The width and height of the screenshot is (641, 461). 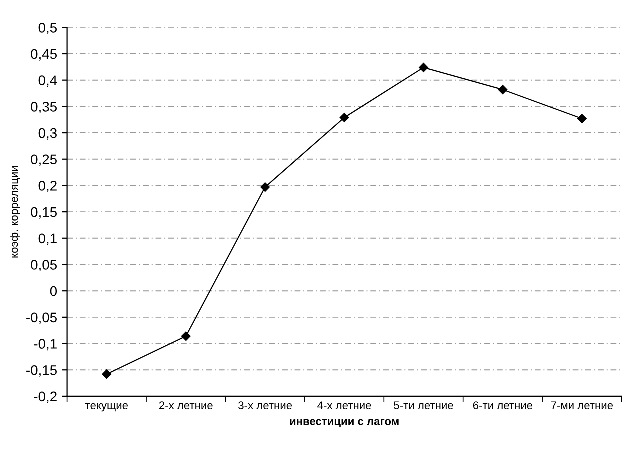 What do you see at coordinates (45, 345) in the screenshot?
I see `y-tick-label: -0,1` at bounding box center [45, 345].